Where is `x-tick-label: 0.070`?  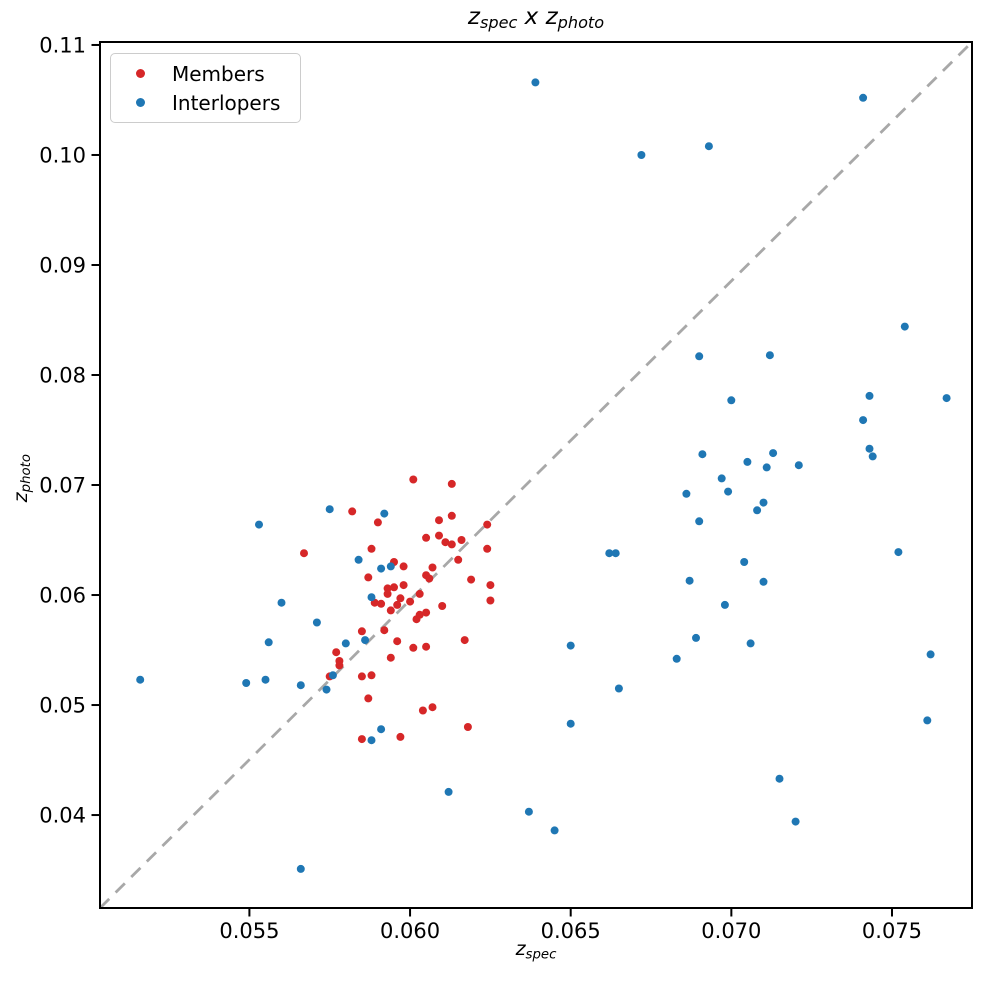
x-tick-label: 0.070 is located at coordinates (731, 931).